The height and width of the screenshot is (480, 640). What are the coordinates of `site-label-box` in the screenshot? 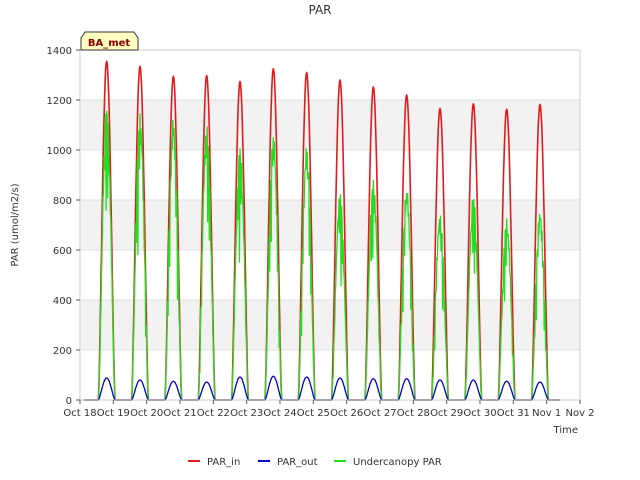 It's located at (109, 41).